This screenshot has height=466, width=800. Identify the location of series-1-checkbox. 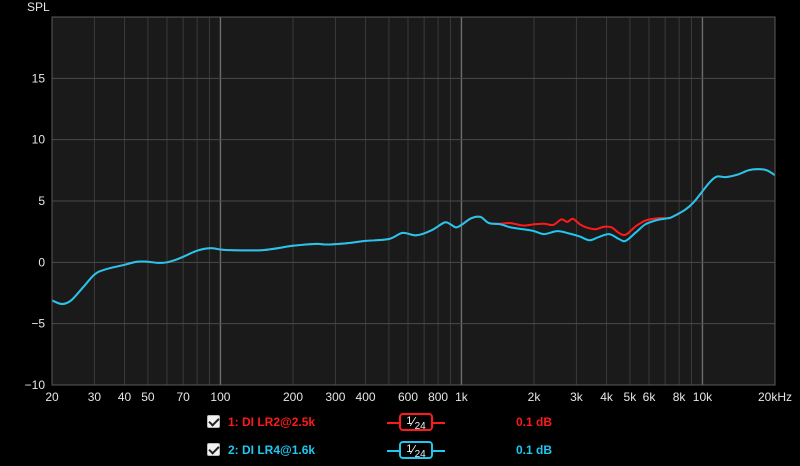
(213, 421).